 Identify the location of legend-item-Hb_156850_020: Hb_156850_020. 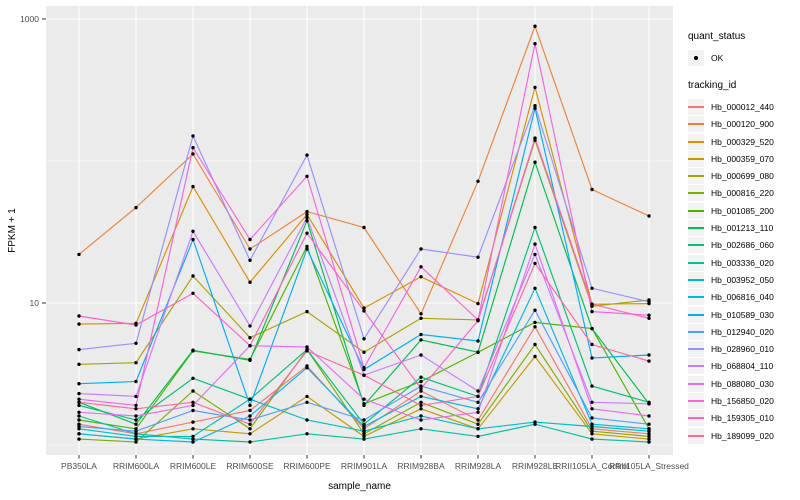
(744, 400).